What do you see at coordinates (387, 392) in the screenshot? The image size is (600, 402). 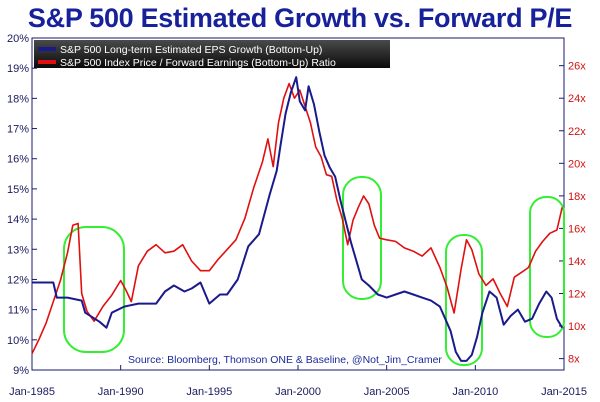 I see `x-tick-label: Jan-2005` at bounding box center [387, 392].